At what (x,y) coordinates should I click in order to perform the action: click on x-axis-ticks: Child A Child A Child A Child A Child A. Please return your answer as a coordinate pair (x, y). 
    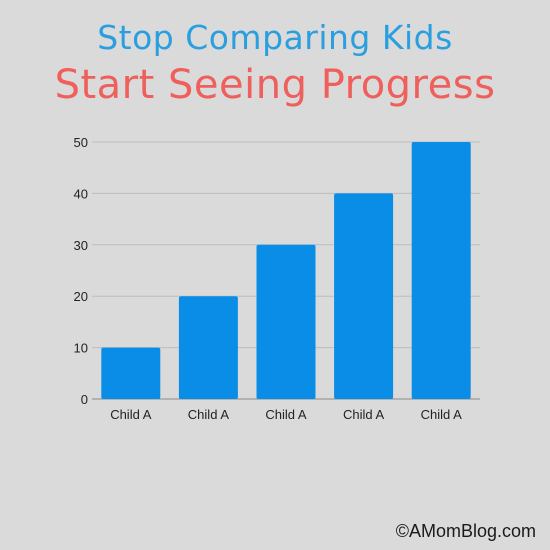
    Looking at the image, I should click on (286, 414).